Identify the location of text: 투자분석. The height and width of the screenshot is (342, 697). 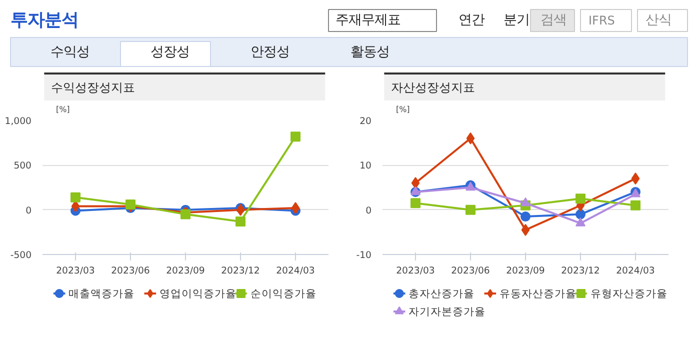
(44, 20).